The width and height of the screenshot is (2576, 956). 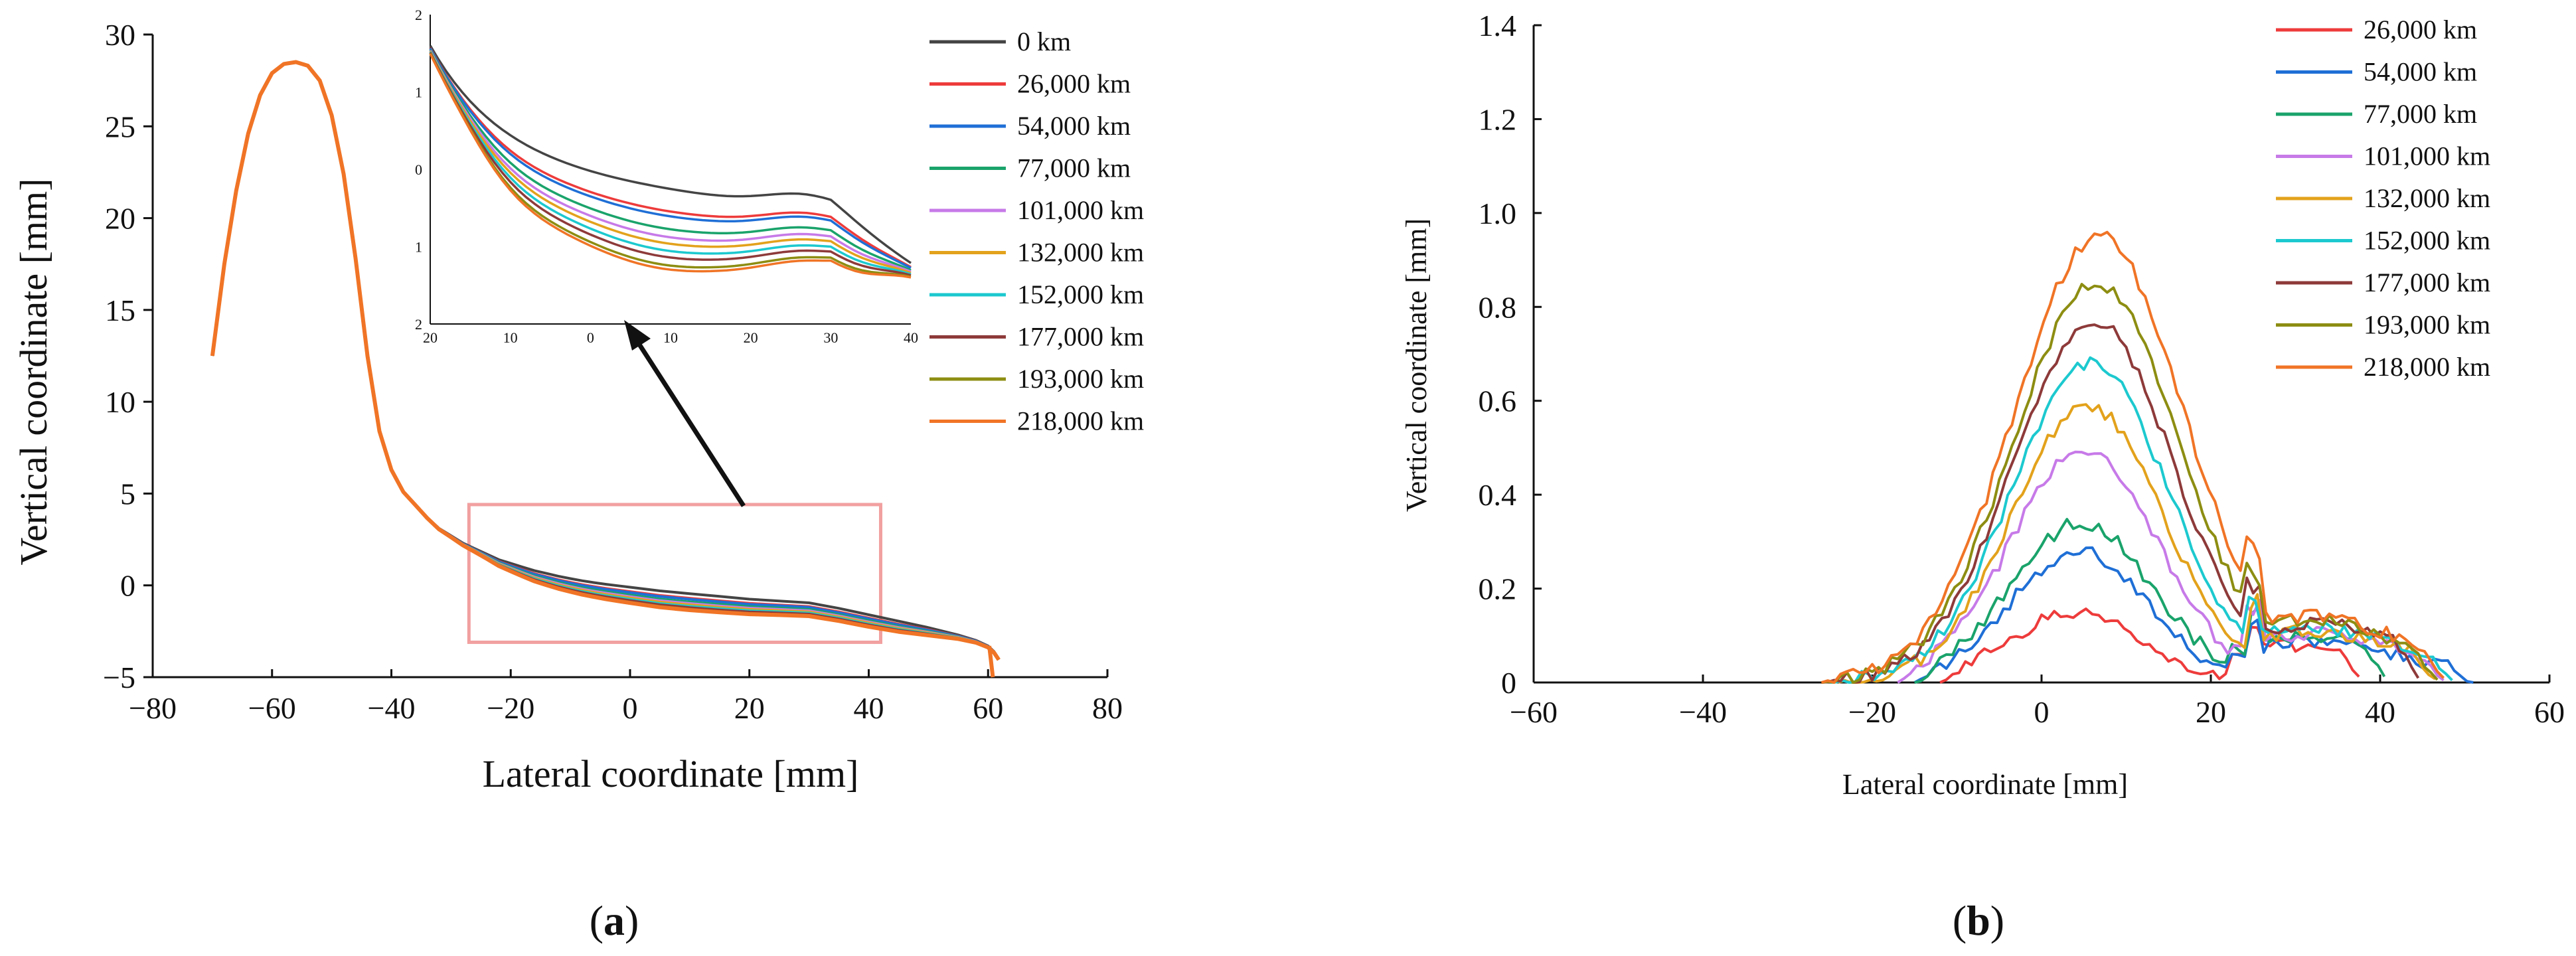 What do you see at coordinates (830, 337) in the screenshot?
I see `a-inset-x-tick-label: 30` at bounding box center [830, 337].